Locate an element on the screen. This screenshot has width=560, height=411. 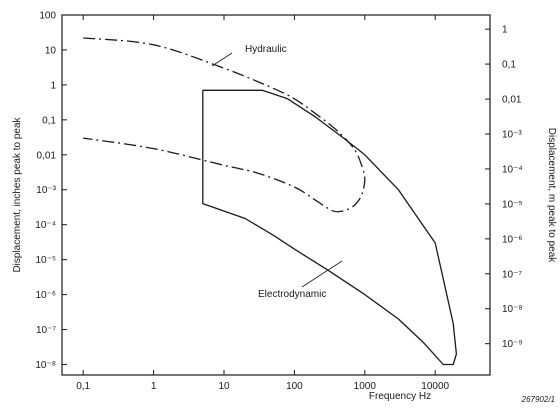
y-left-tick-label: 0,01 is located at coordinates (47, 155).